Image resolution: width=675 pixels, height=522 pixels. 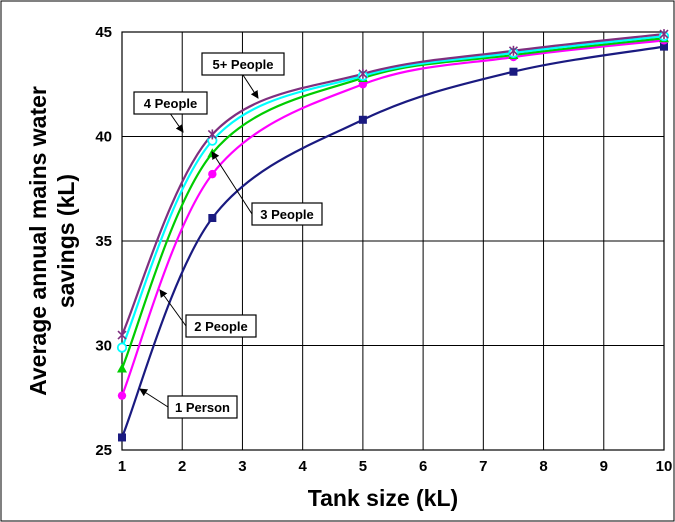 What do you see at coordinates (103, 346) in the screenshot?
I see `y-tick-label-30: 30` at bounding box center [103, 346].